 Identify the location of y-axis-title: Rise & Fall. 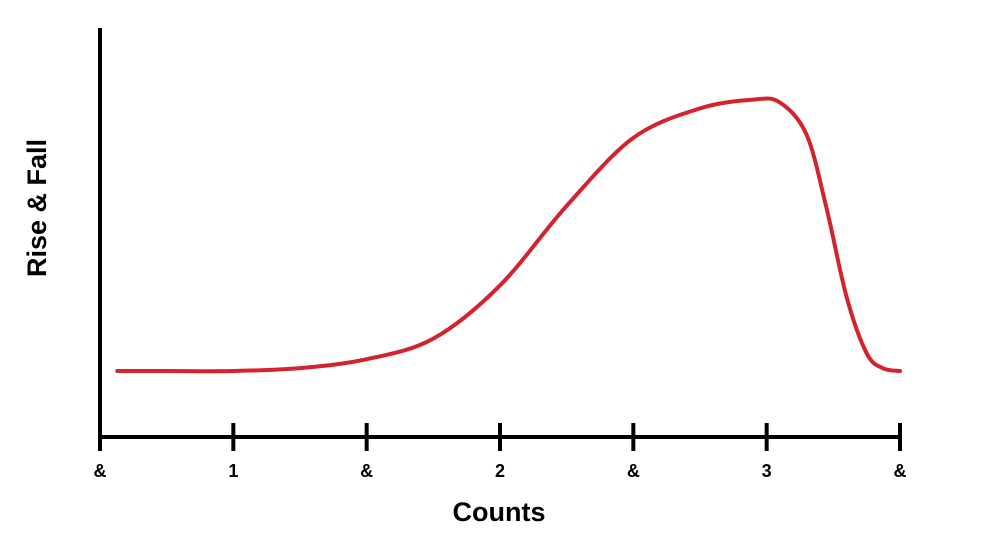
(37, 208).